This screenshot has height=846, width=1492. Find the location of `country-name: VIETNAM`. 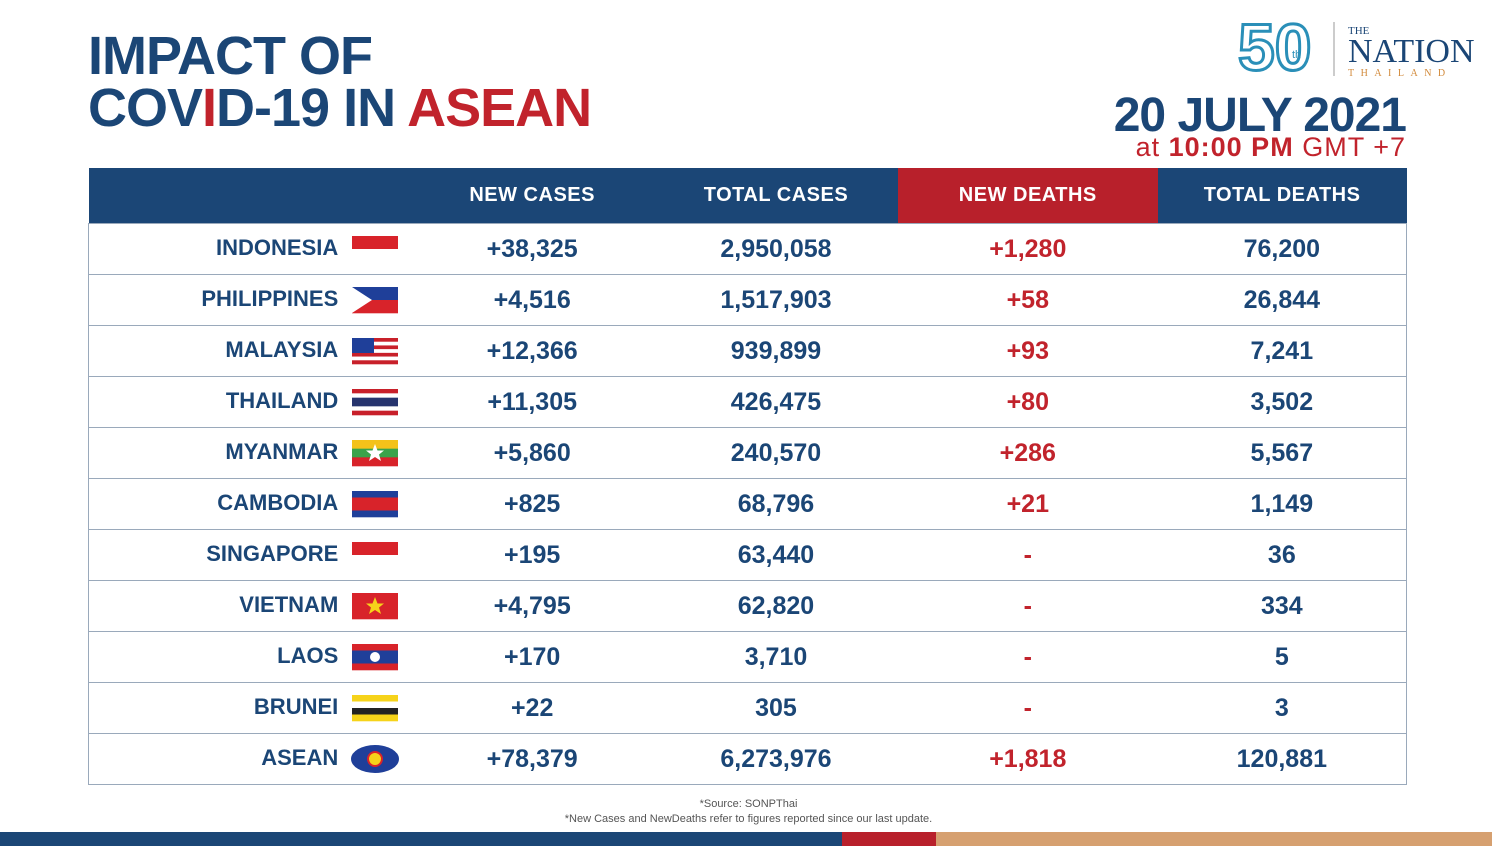

country-name: VIETNAM is located at coordinates (249, 606).